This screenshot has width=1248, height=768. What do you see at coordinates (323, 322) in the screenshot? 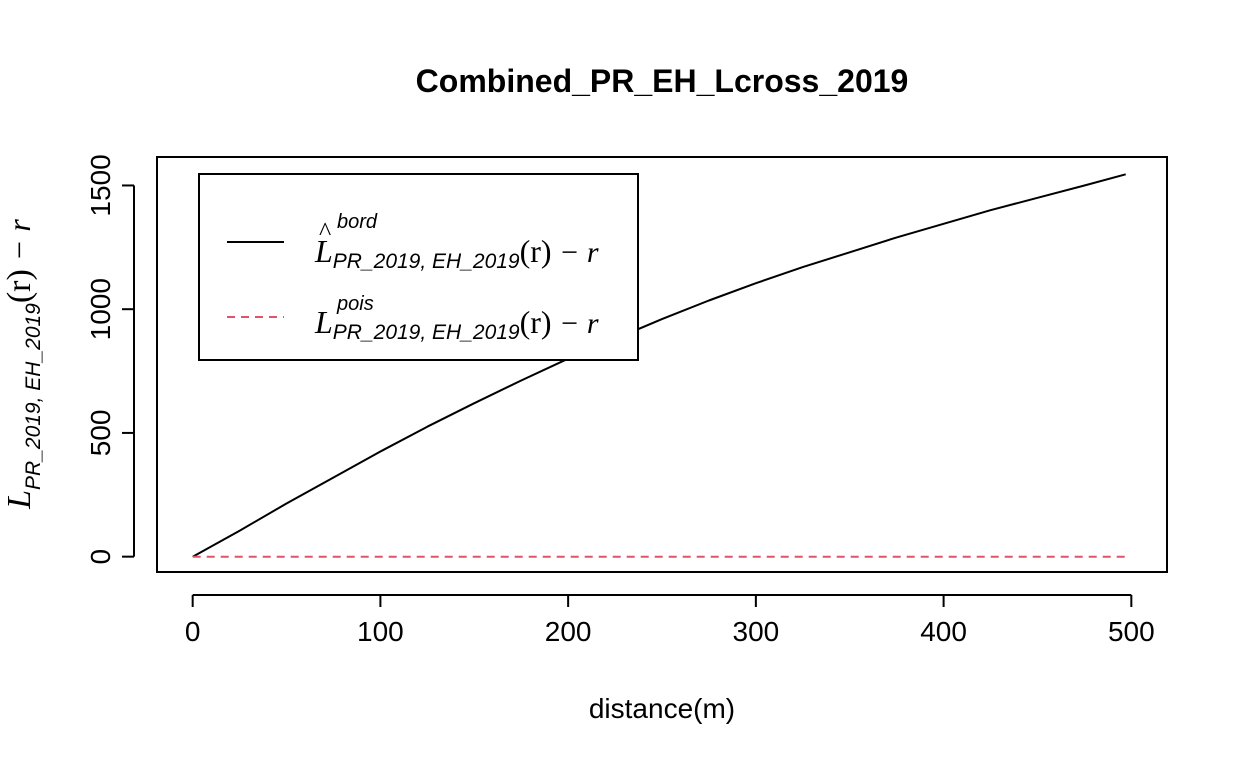
I see `legend-main-pois: L` at bounding box center [323, 322].